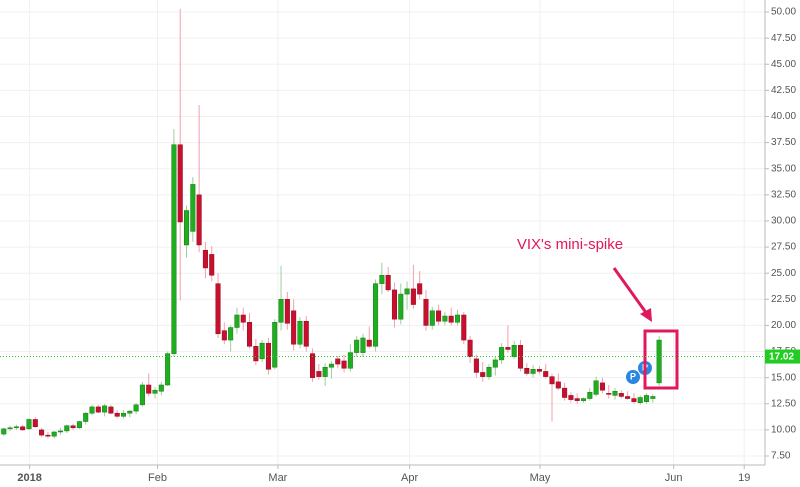 This screenshot has height=487, width=800. Describe the element at coordinates (783, 430) in the screenshot. I see `y-tick-label: 10.00` at that location.